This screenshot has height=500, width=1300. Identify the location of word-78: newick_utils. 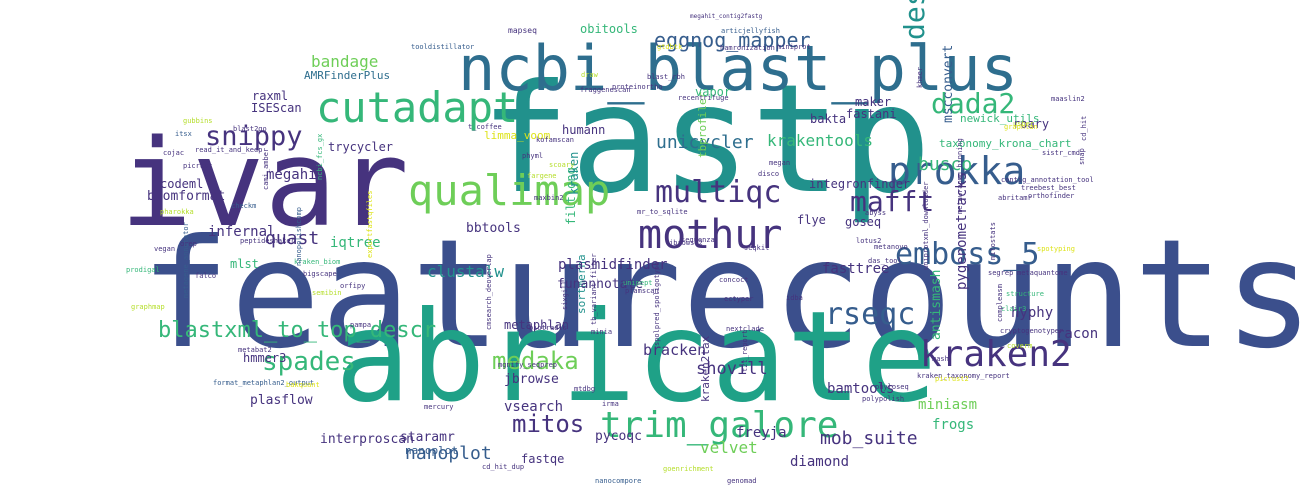
(1000, 118).